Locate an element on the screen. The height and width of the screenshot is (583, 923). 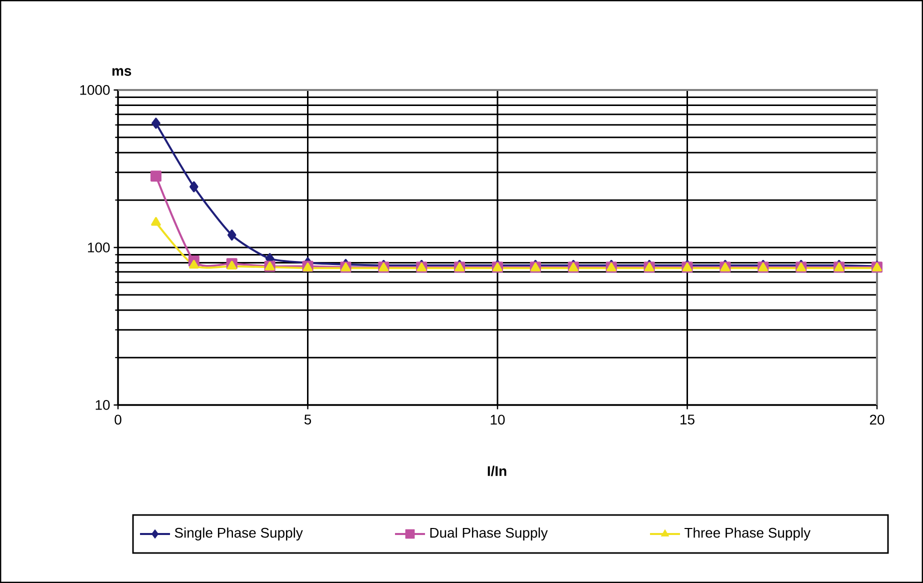
x-tick-label: 0 is located at coordinates (118, 419).